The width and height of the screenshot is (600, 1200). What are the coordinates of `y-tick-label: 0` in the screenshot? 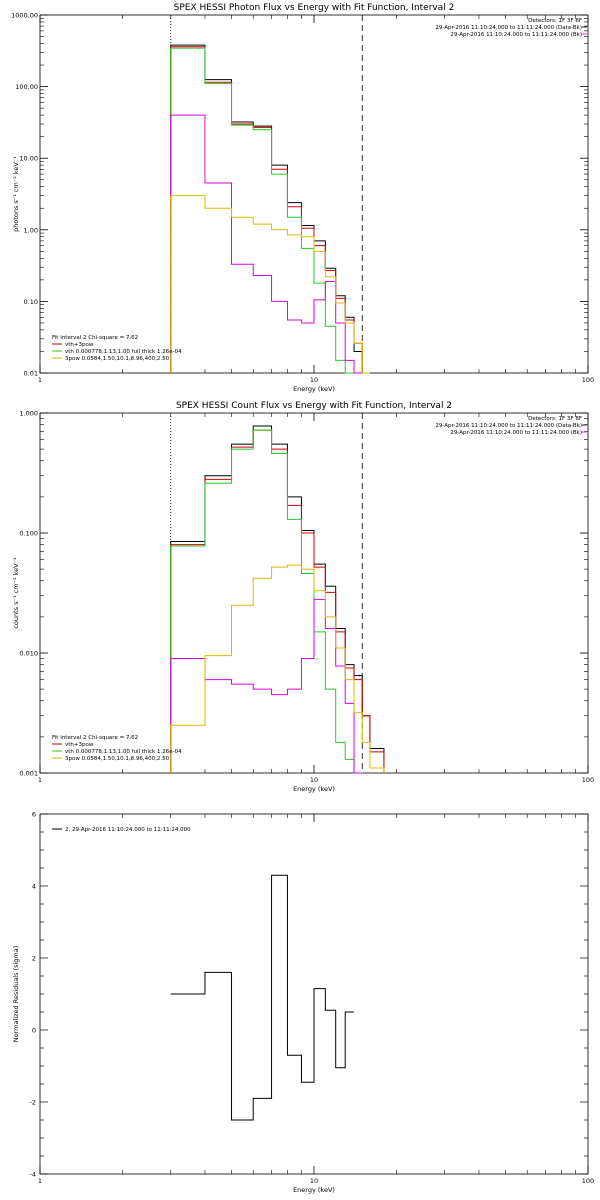 It's located at (34, 1031).